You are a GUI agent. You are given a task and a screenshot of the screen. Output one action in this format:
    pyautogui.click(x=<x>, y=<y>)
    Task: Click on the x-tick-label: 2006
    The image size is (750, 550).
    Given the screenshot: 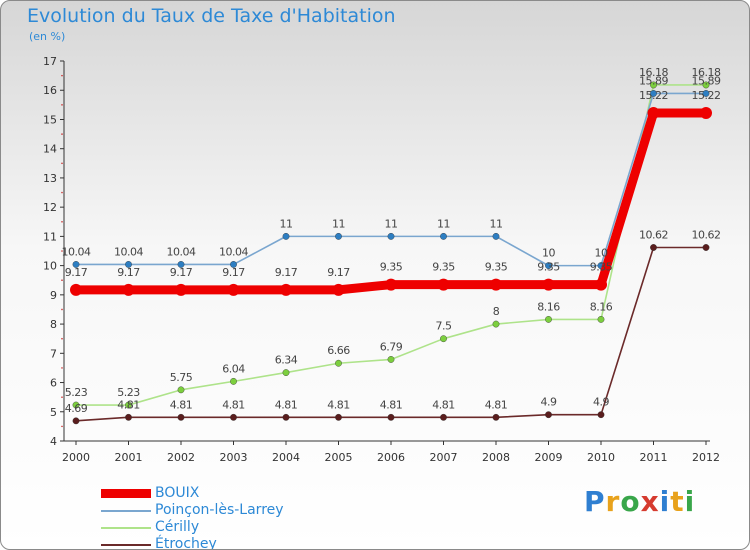 What is the action you would take?
    pyautogui.click(x=391, y=457)
    